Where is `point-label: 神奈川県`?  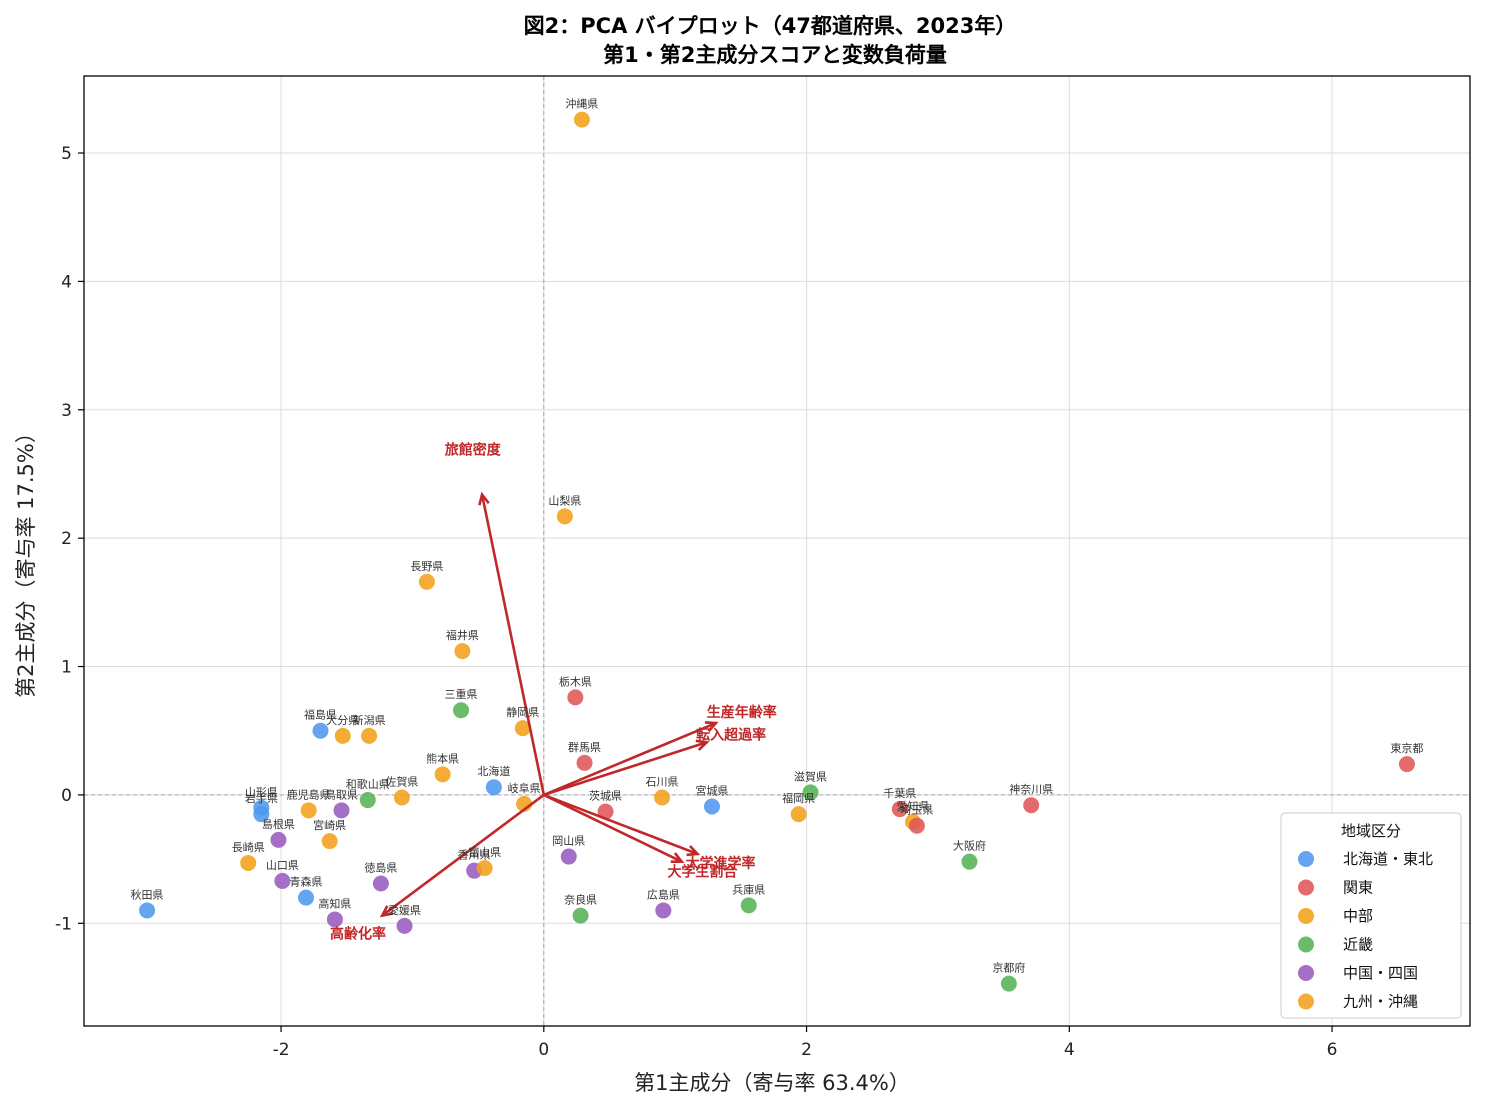
point-label: 神奈川県 is located at coordinates (1031, 789).